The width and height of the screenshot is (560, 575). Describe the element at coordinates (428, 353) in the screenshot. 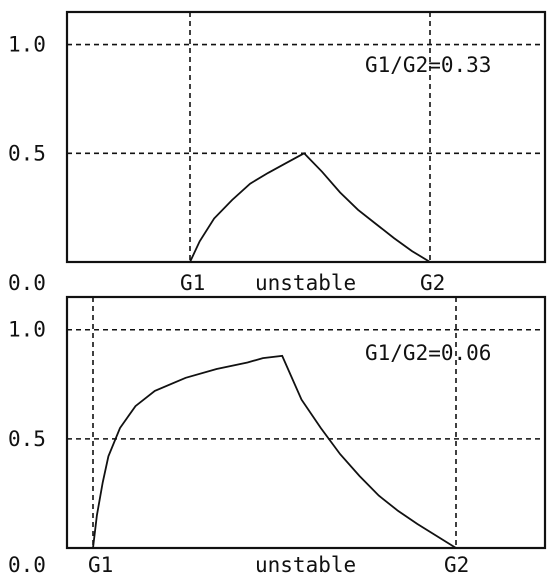

I see `ratio-annotation: G1/G2=0.06` at that location.